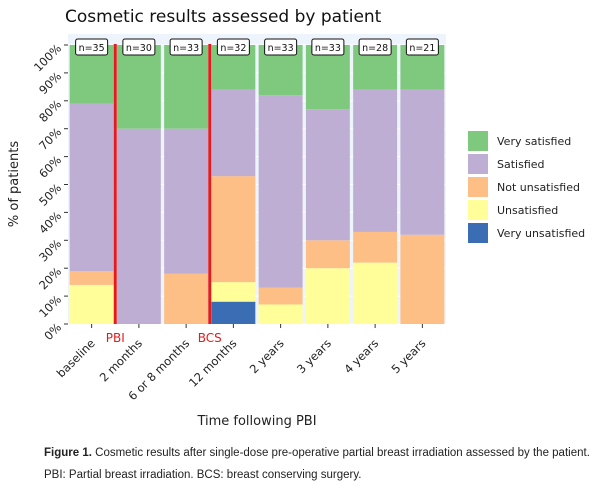 This screenshot has width=600, height=500. What do you see at coordinates (223, 17) in the screenshot?
I see `chart-title: Cosmetic results assessed by patient` at bounding box center [223, 17].